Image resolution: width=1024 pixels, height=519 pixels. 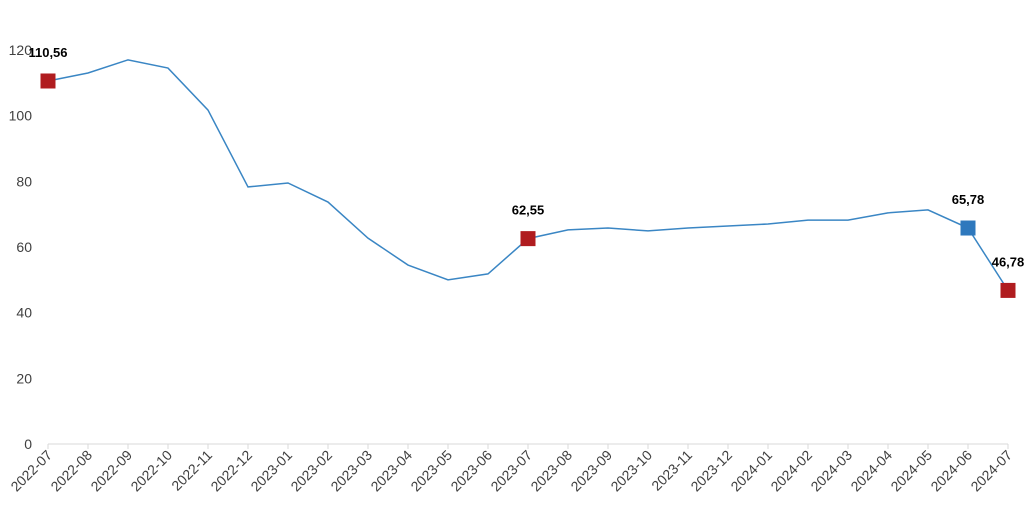 I want to click on x-tick-label: 2023-01, so click(x=271, y=471).